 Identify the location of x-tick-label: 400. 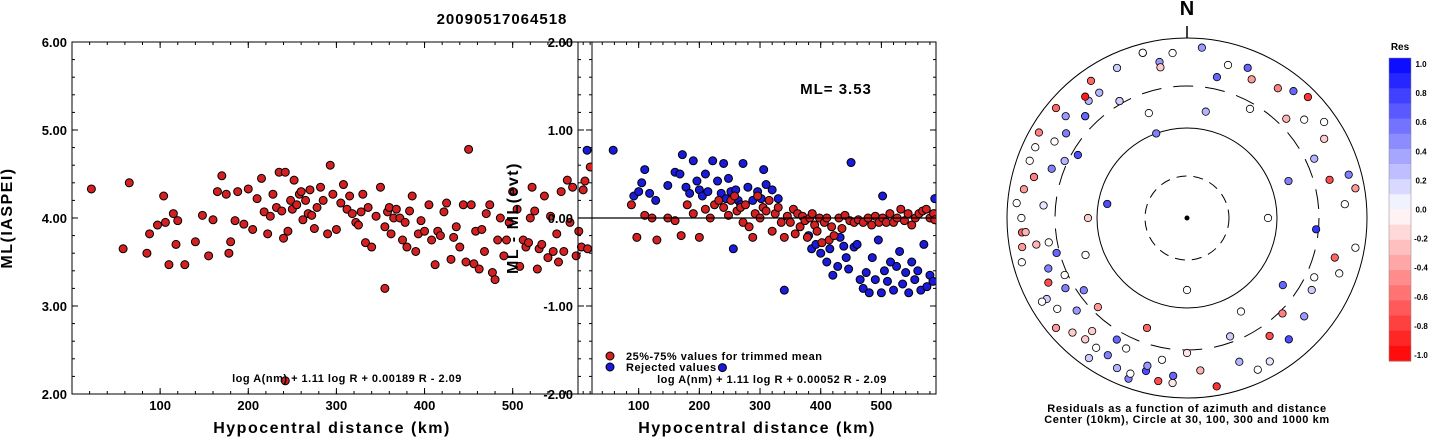
(425, 405).